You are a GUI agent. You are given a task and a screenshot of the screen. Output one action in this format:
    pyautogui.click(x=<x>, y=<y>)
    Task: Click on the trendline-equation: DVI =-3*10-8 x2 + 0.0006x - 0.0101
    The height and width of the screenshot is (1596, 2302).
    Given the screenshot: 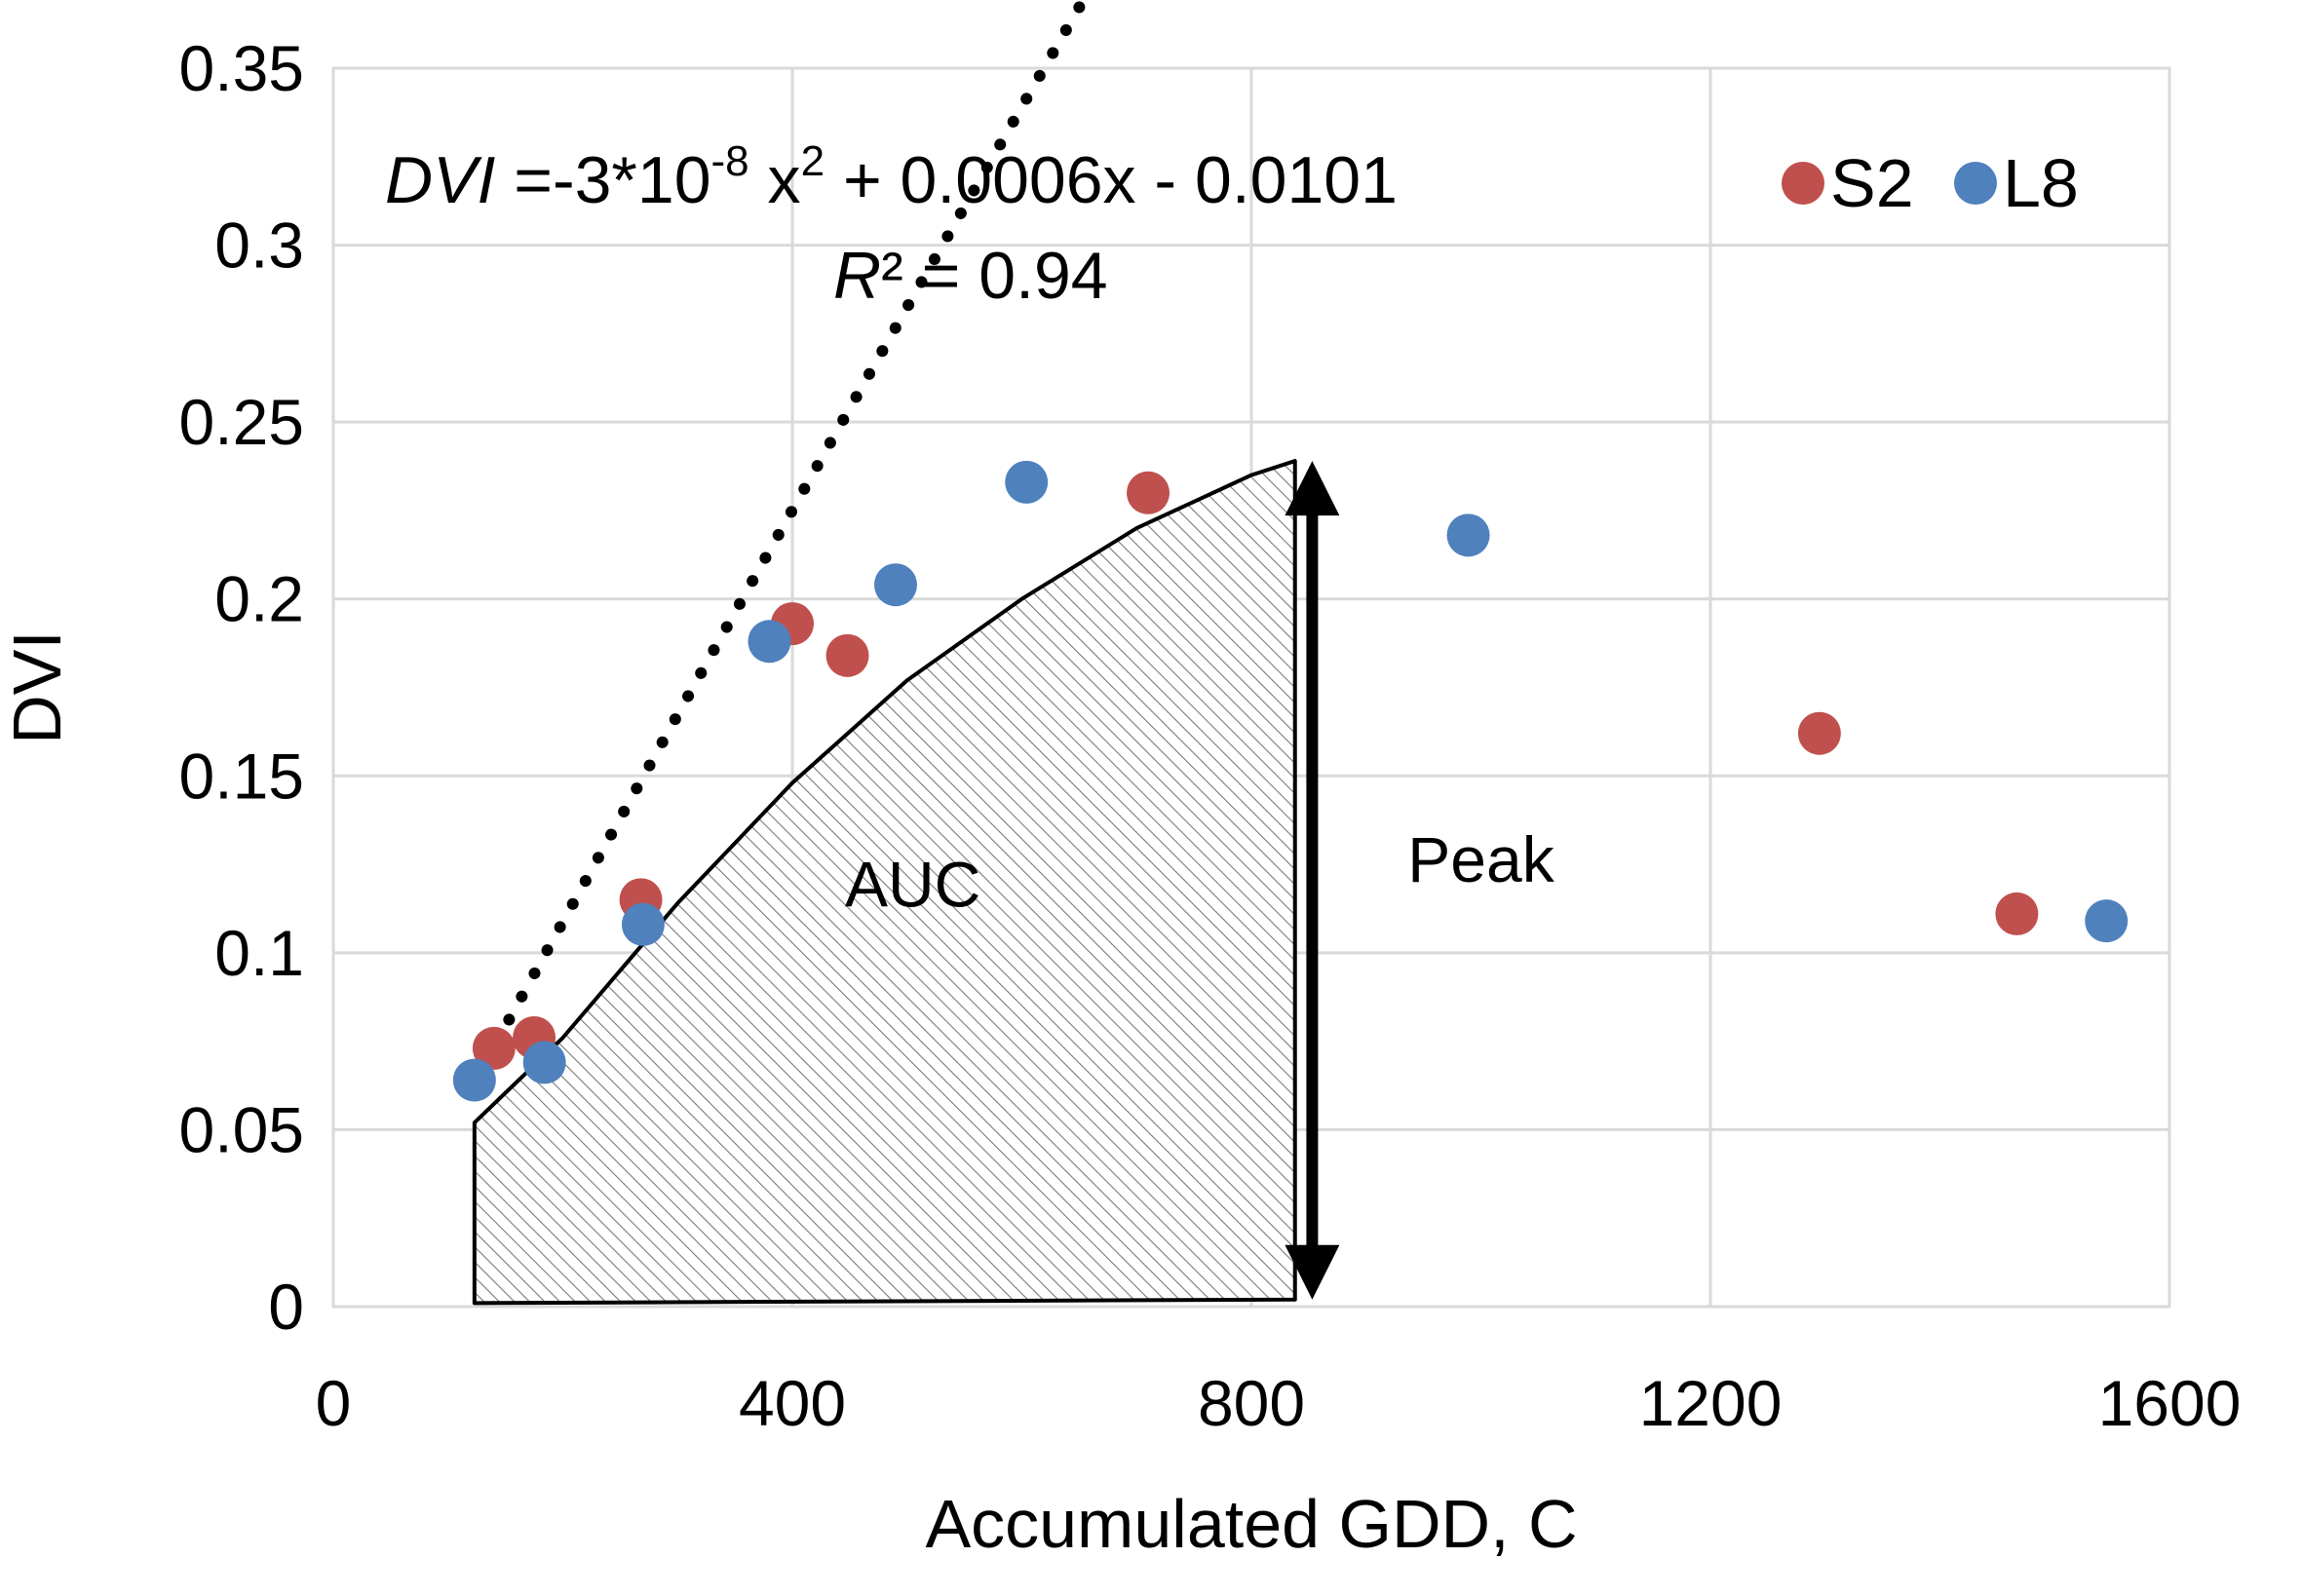 What is the action you would take?
    pyautogui.click(x=892, y=177)
    